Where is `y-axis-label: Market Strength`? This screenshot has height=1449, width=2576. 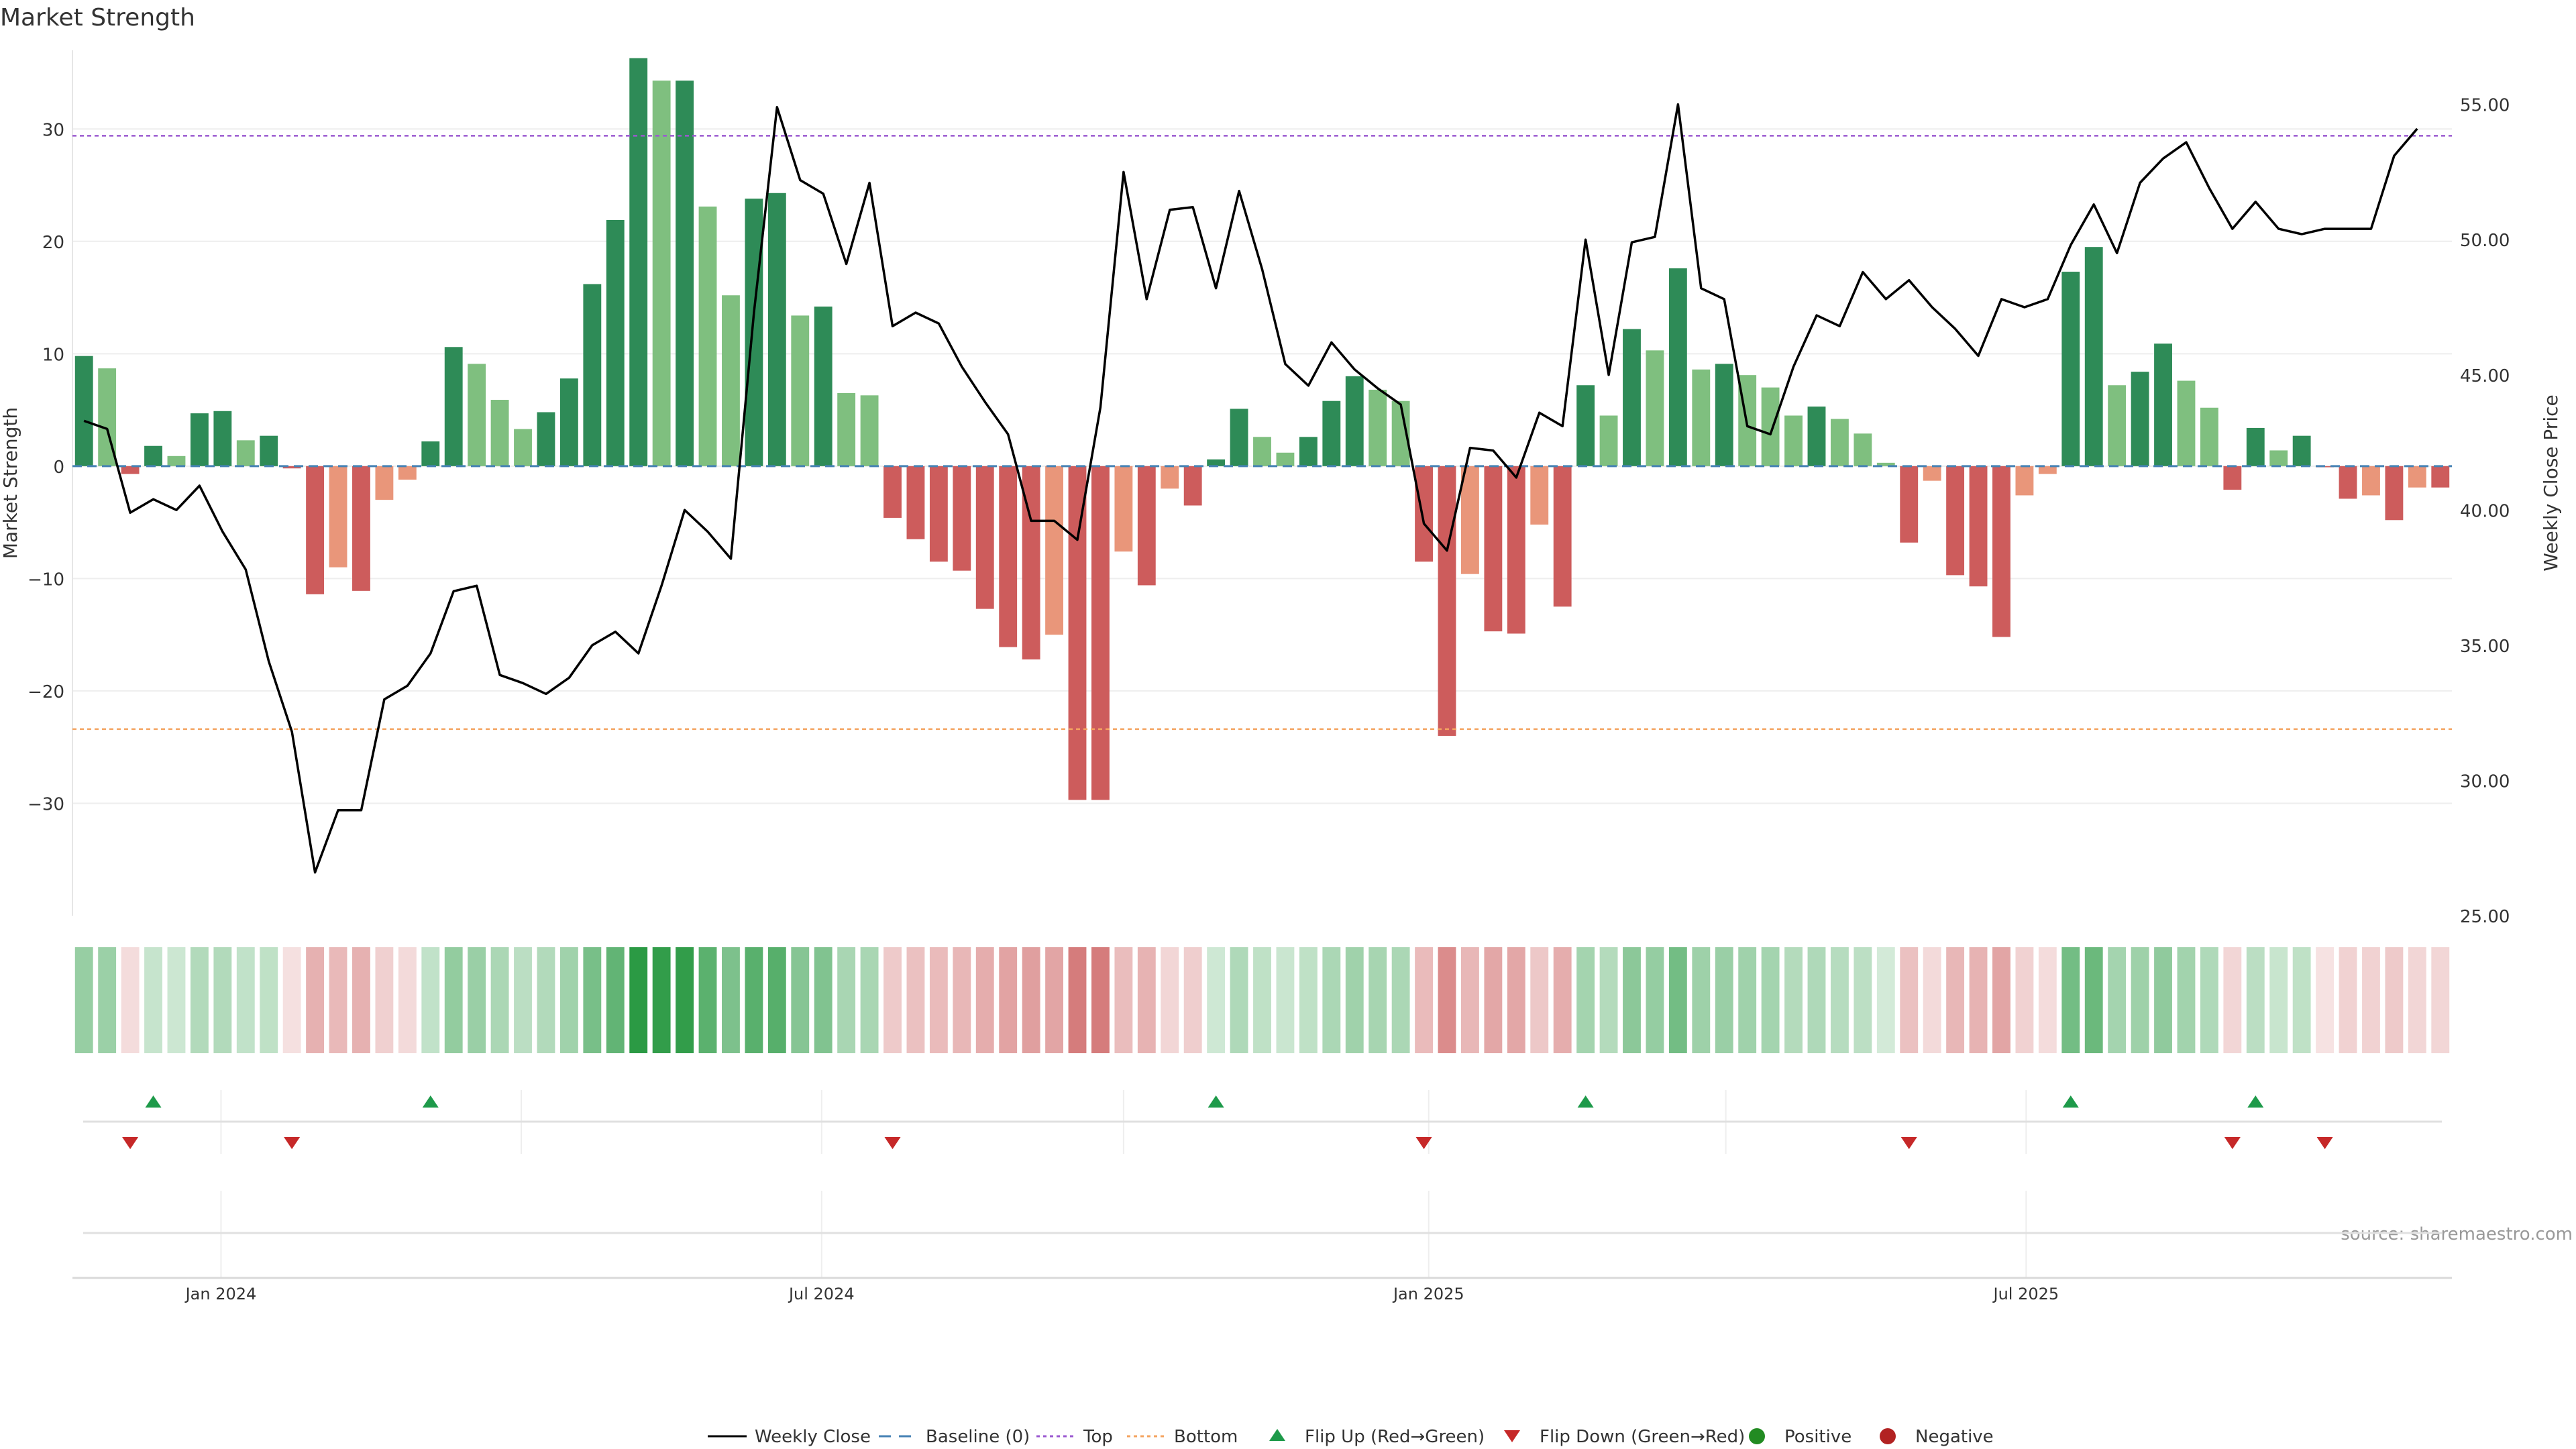 y-axis-label: Market Strength is located at coordinates (10, 483).